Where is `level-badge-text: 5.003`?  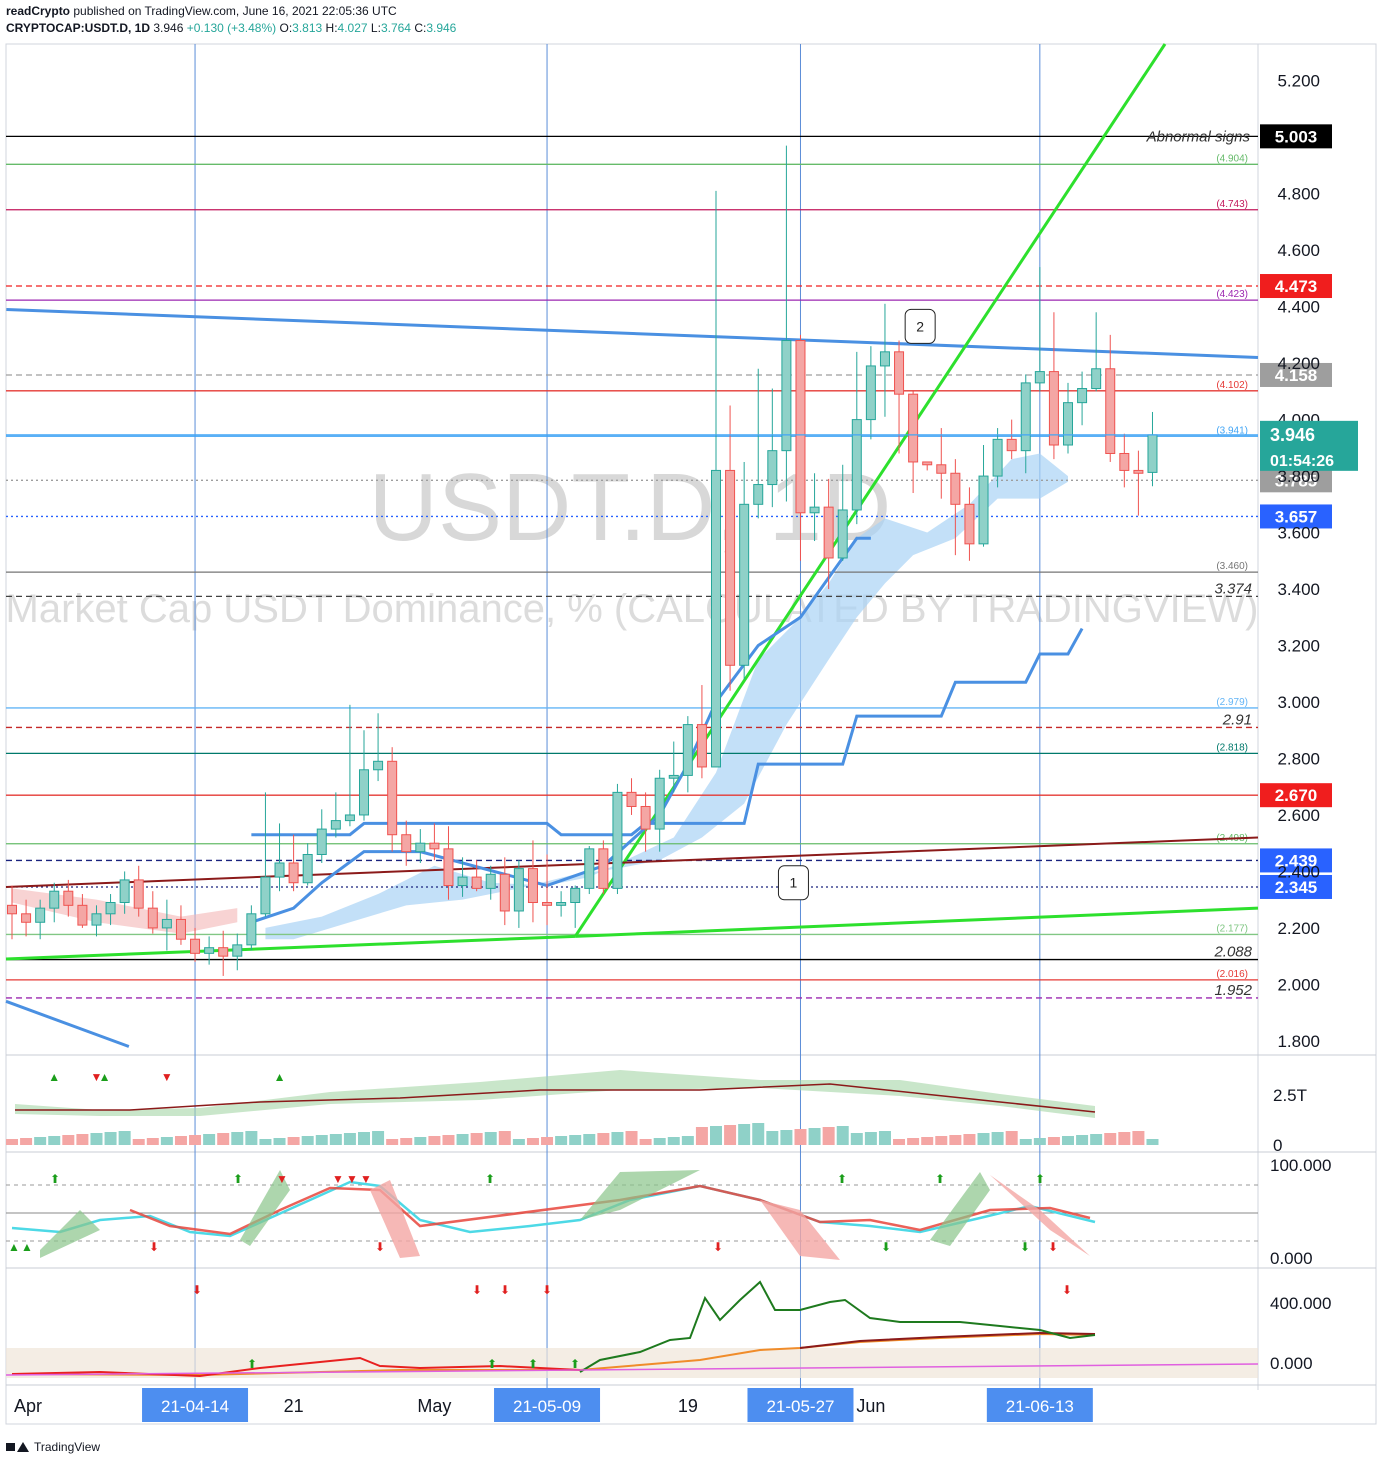 level-badge-text: 5.003 is located at coordinates (1296, 136).